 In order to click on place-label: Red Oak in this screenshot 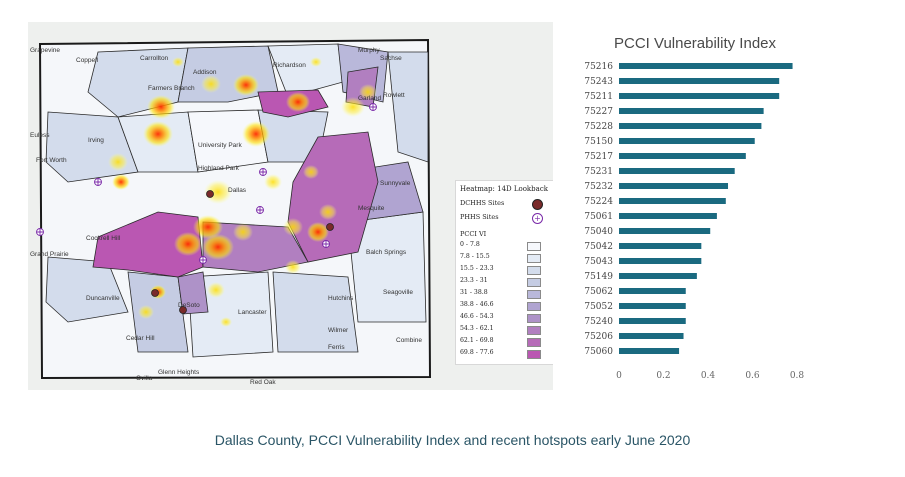, I will do `click(263, 382)`.